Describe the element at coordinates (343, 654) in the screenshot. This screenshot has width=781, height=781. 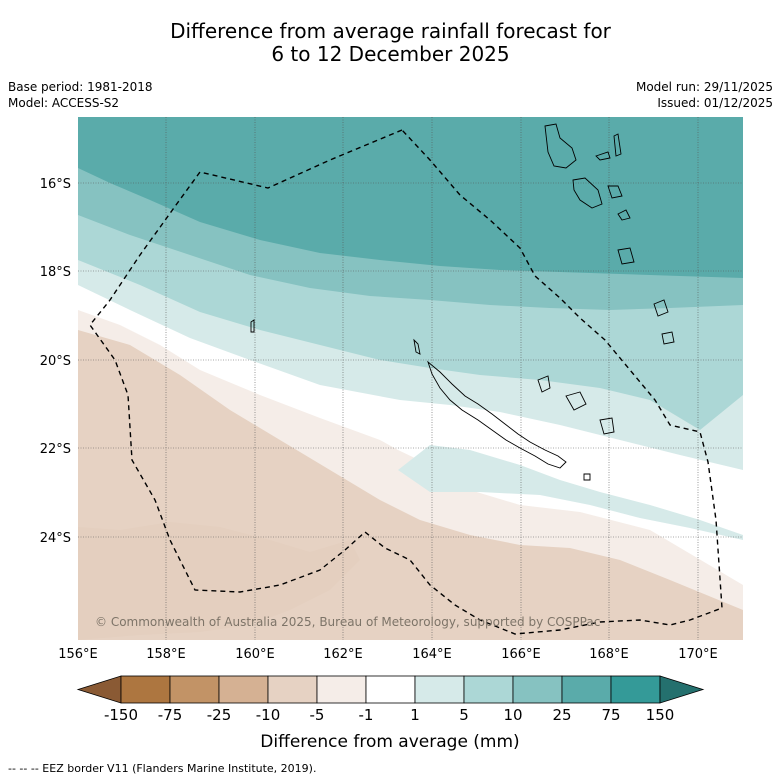
I see `lon-label-162e: 162°E` at that location.